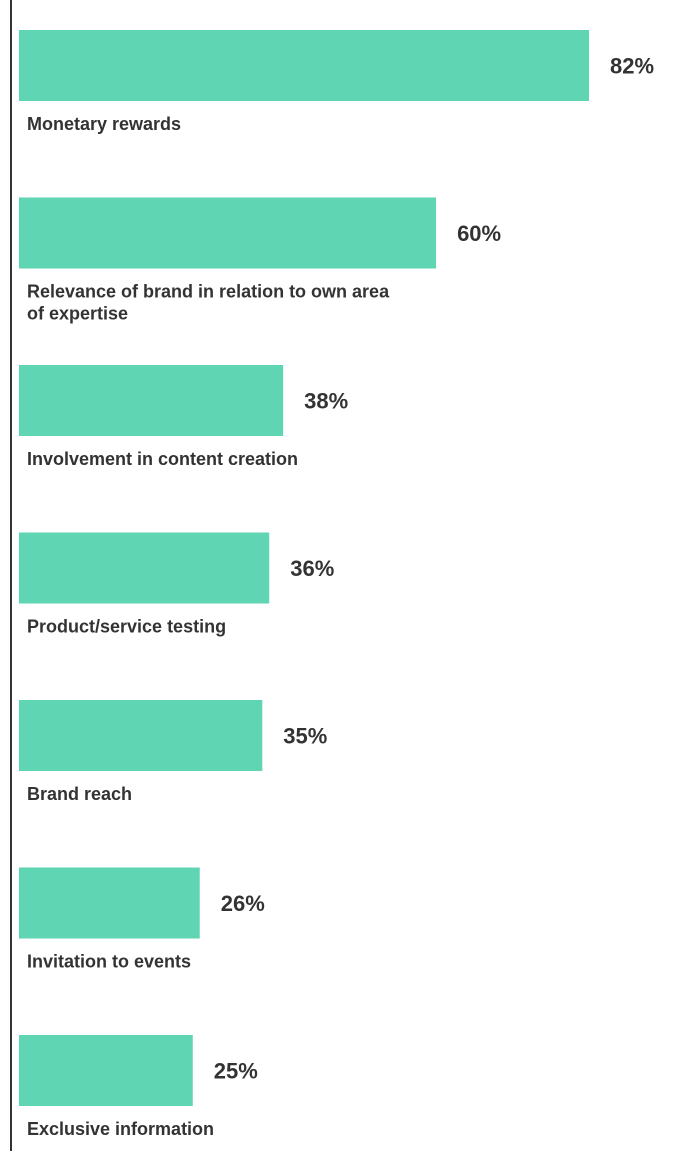 The image size is (673, 1151). Describe the element at coordinates (79, 794) in the screenshot. I see `category-label: Brand reach` at that location.